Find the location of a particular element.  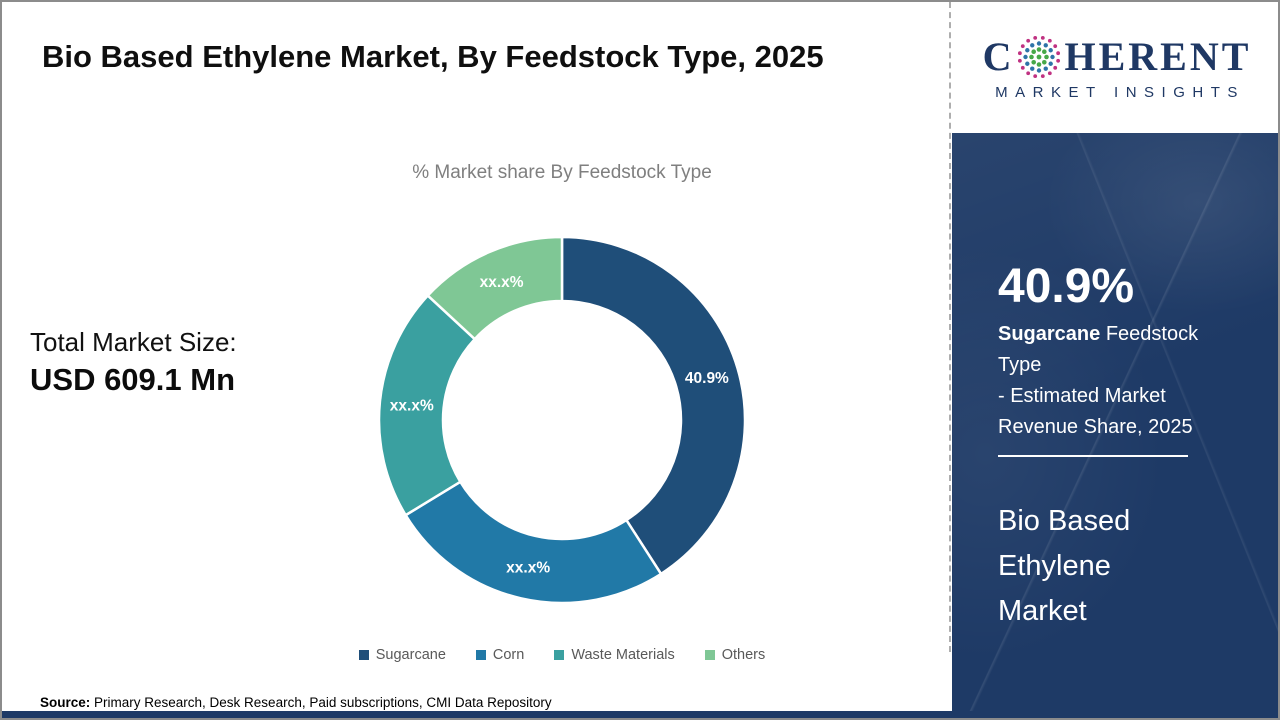

source-label: Source: is located at coordinates (65, 702).